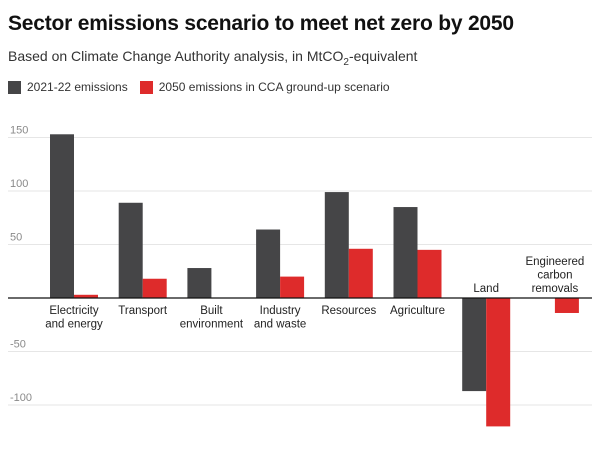  I want to click on category-label: Agriculture, so click(417, 311).